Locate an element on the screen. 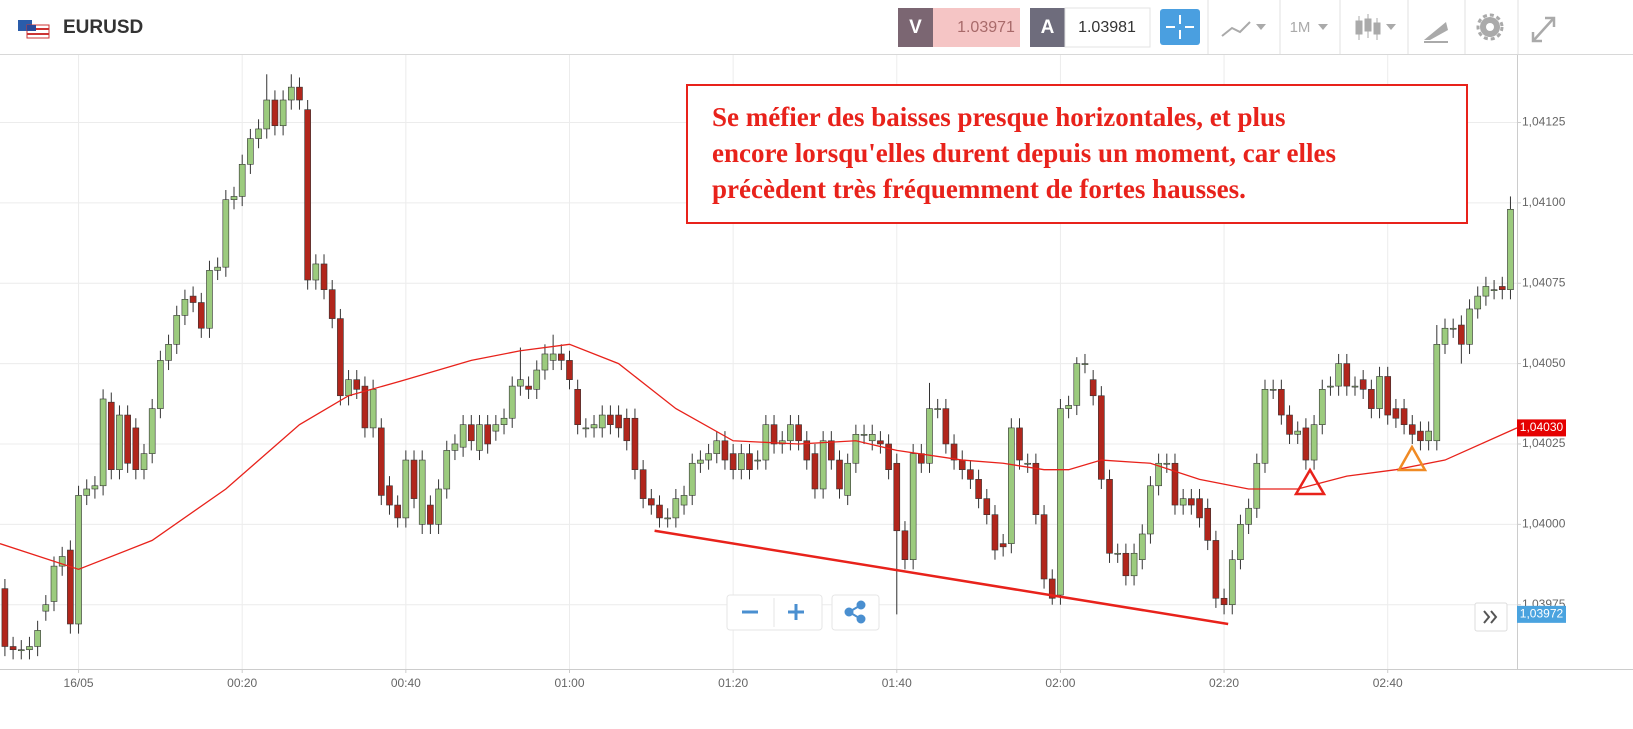 The width and height of the screenshot is (1633, 729). share-button is located at coordinates (855, 612).